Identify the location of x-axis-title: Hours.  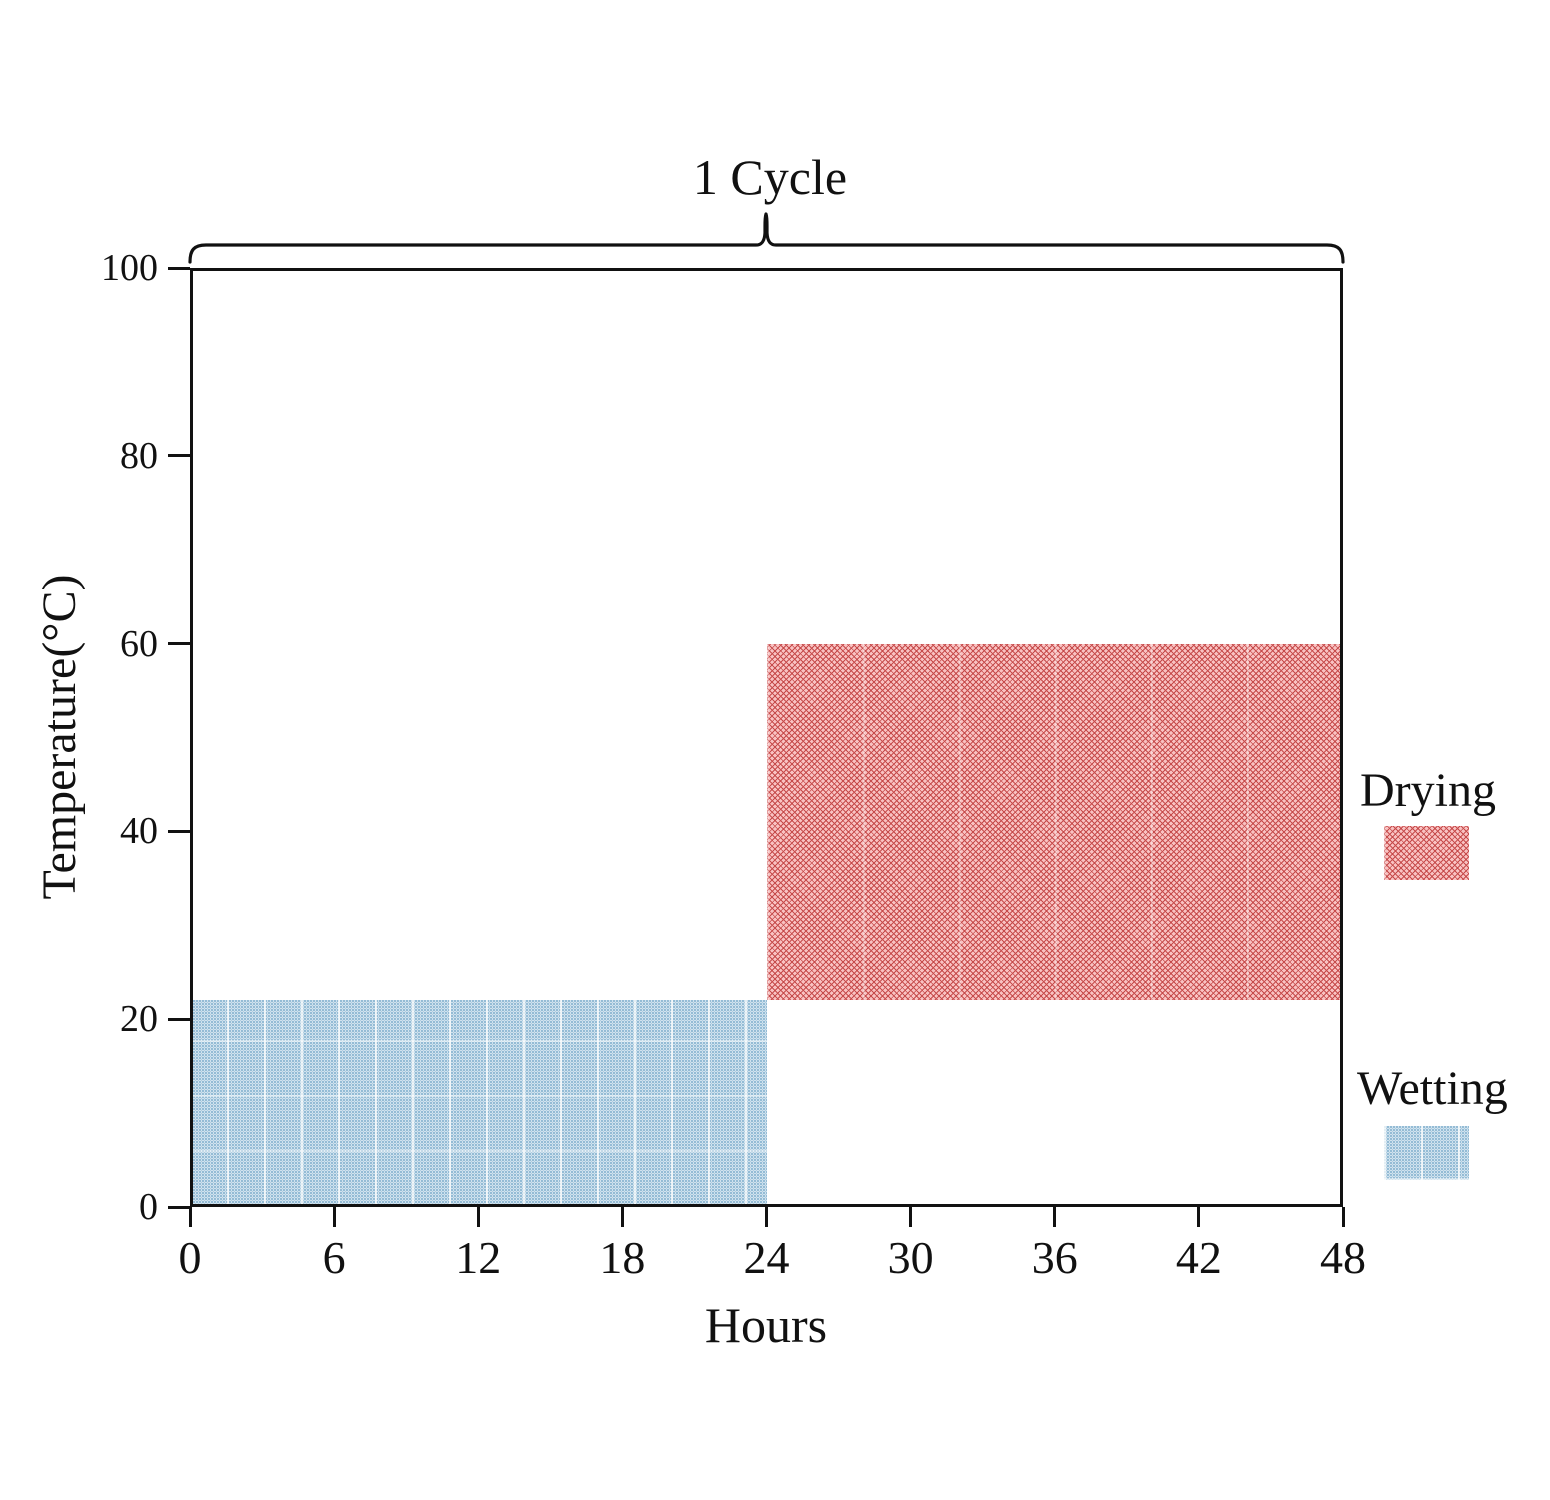
(766, 1325).